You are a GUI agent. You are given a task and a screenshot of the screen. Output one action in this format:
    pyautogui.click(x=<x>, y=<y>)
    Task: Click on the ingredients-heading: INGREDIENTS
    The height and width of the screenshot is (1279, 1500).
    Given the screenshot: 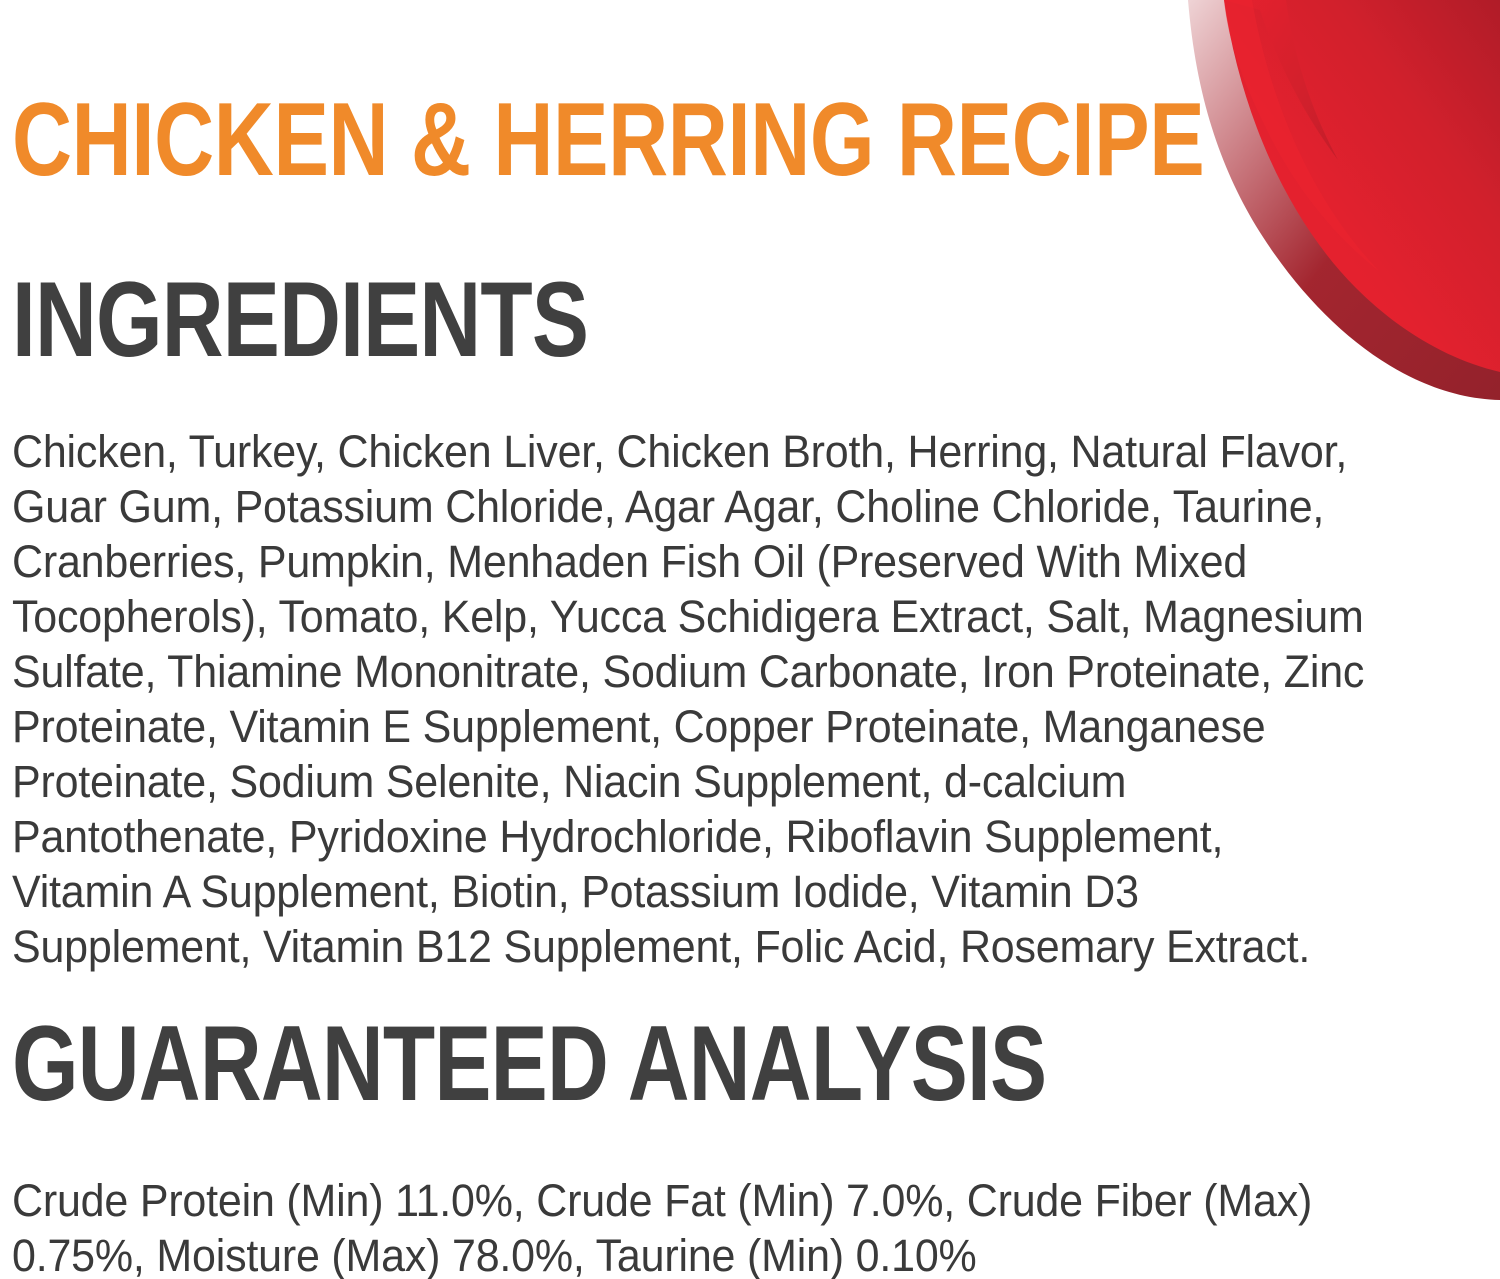 What is the action you would take?
    pyautogui.click(x=300, y=319)
    